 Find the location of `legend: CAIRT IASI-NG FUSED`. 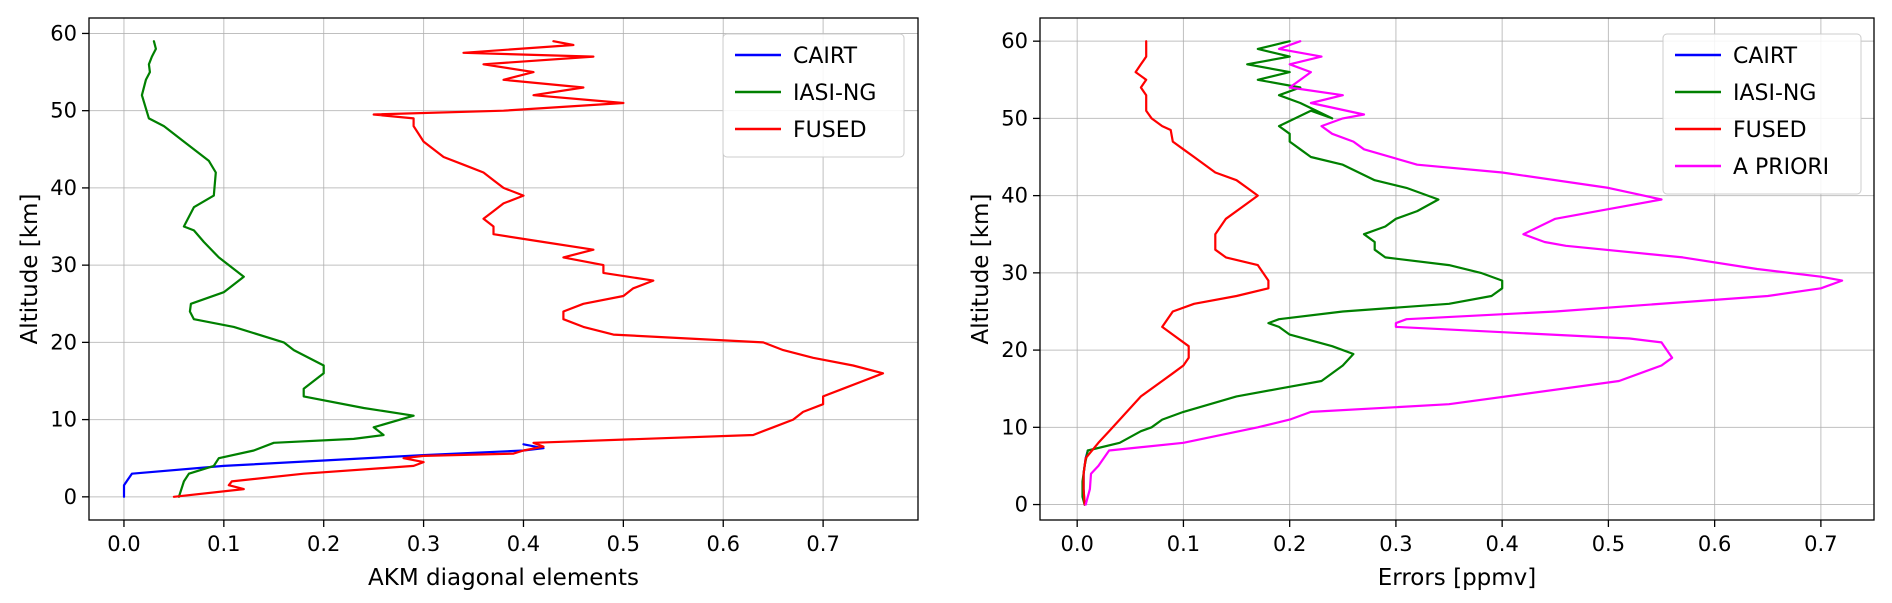

legend: CAIRT IASI-NG FUSED is located at coordinates (813, 95).